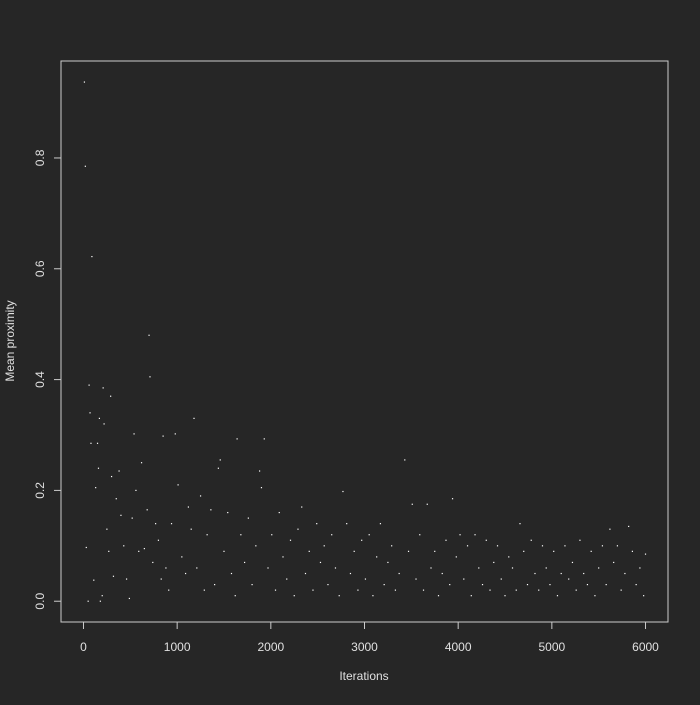 This screenshot has height=705, width=700. What do you see at coordinates (270, 647) in the screenshot?
I see `x-tick-label: 2000` at bounding box center [270, 647].